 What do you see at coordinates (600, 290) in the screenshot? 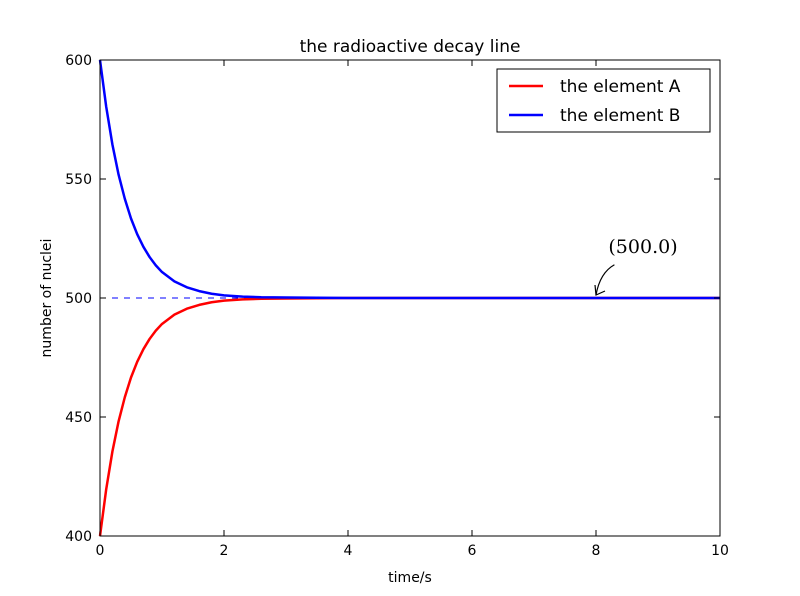
I see `annotation-arrowhead` at bounding box center [600, 290].